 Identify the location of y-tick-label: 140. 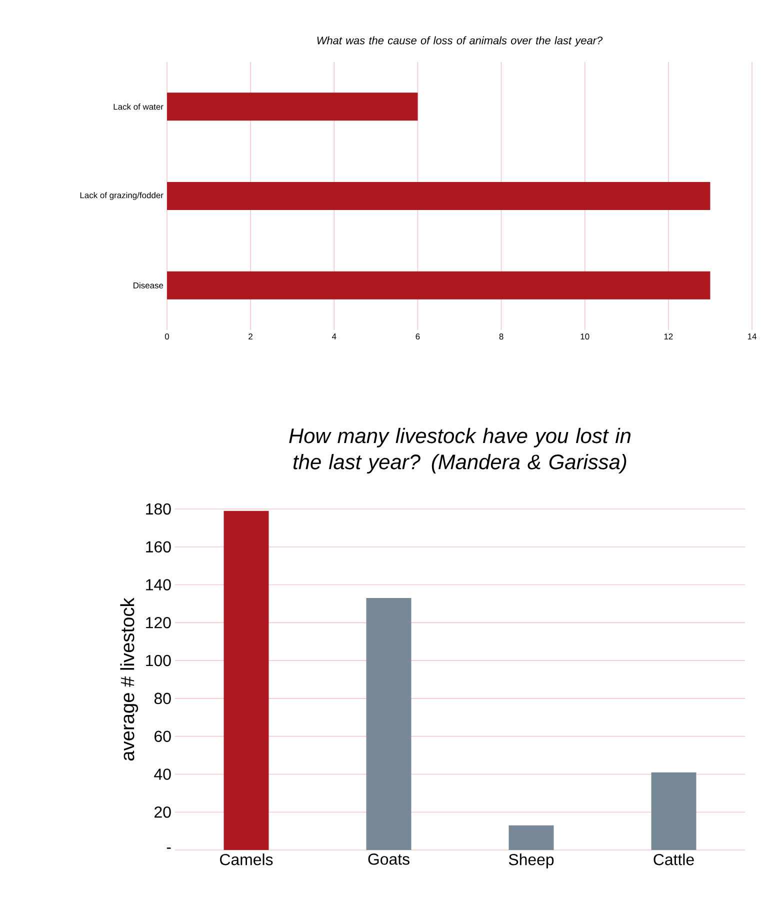
(158, 584).